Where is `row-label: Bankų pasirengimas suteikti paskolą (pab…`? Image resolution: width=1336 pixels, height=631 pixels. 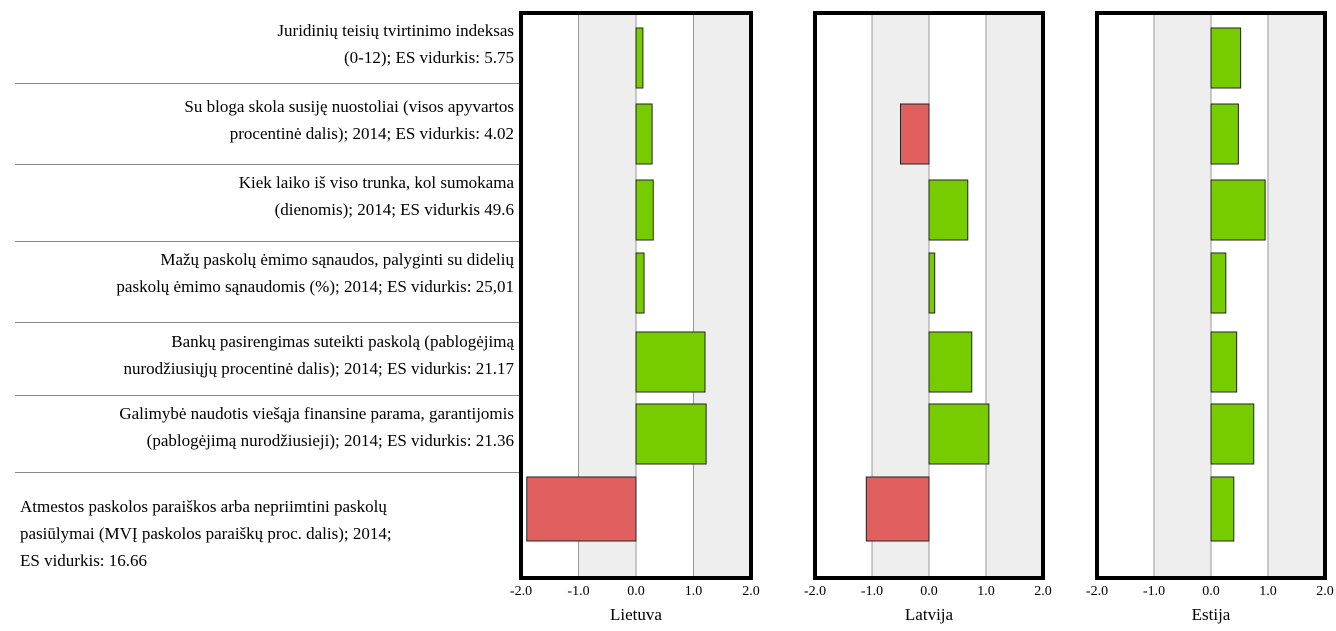 row-label: Bankų pasirengimas suteikti paskolą (pab… is located at coordinates (319, 355).